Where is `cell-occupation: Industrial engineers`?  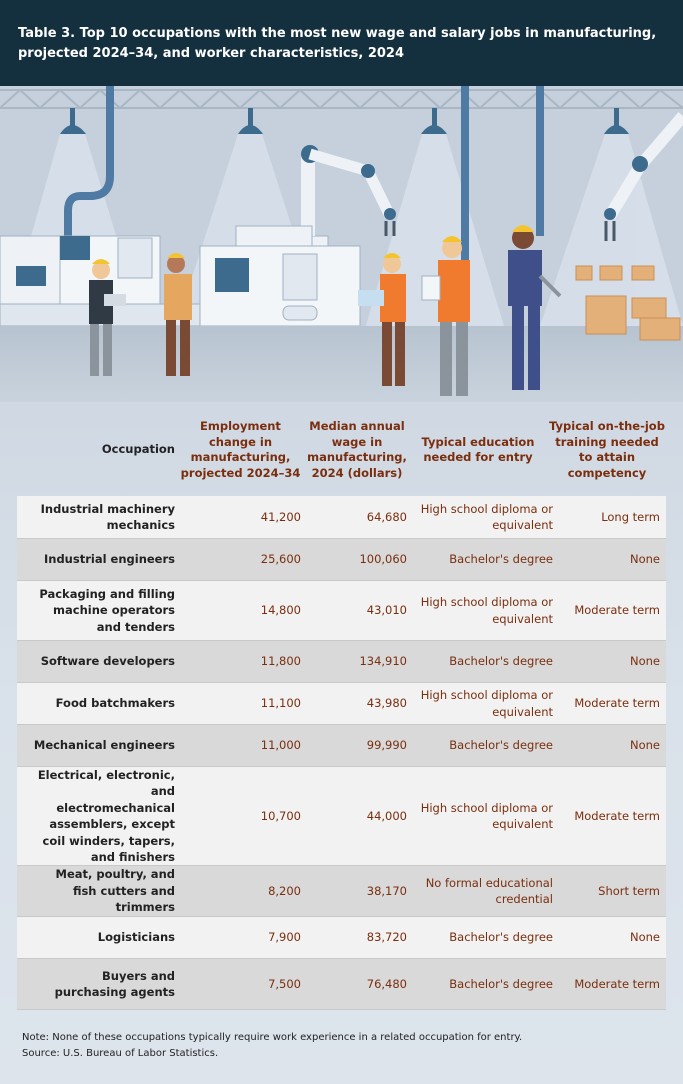
cell-occupation: Industrial engineers is located at coordinates (109, 559).